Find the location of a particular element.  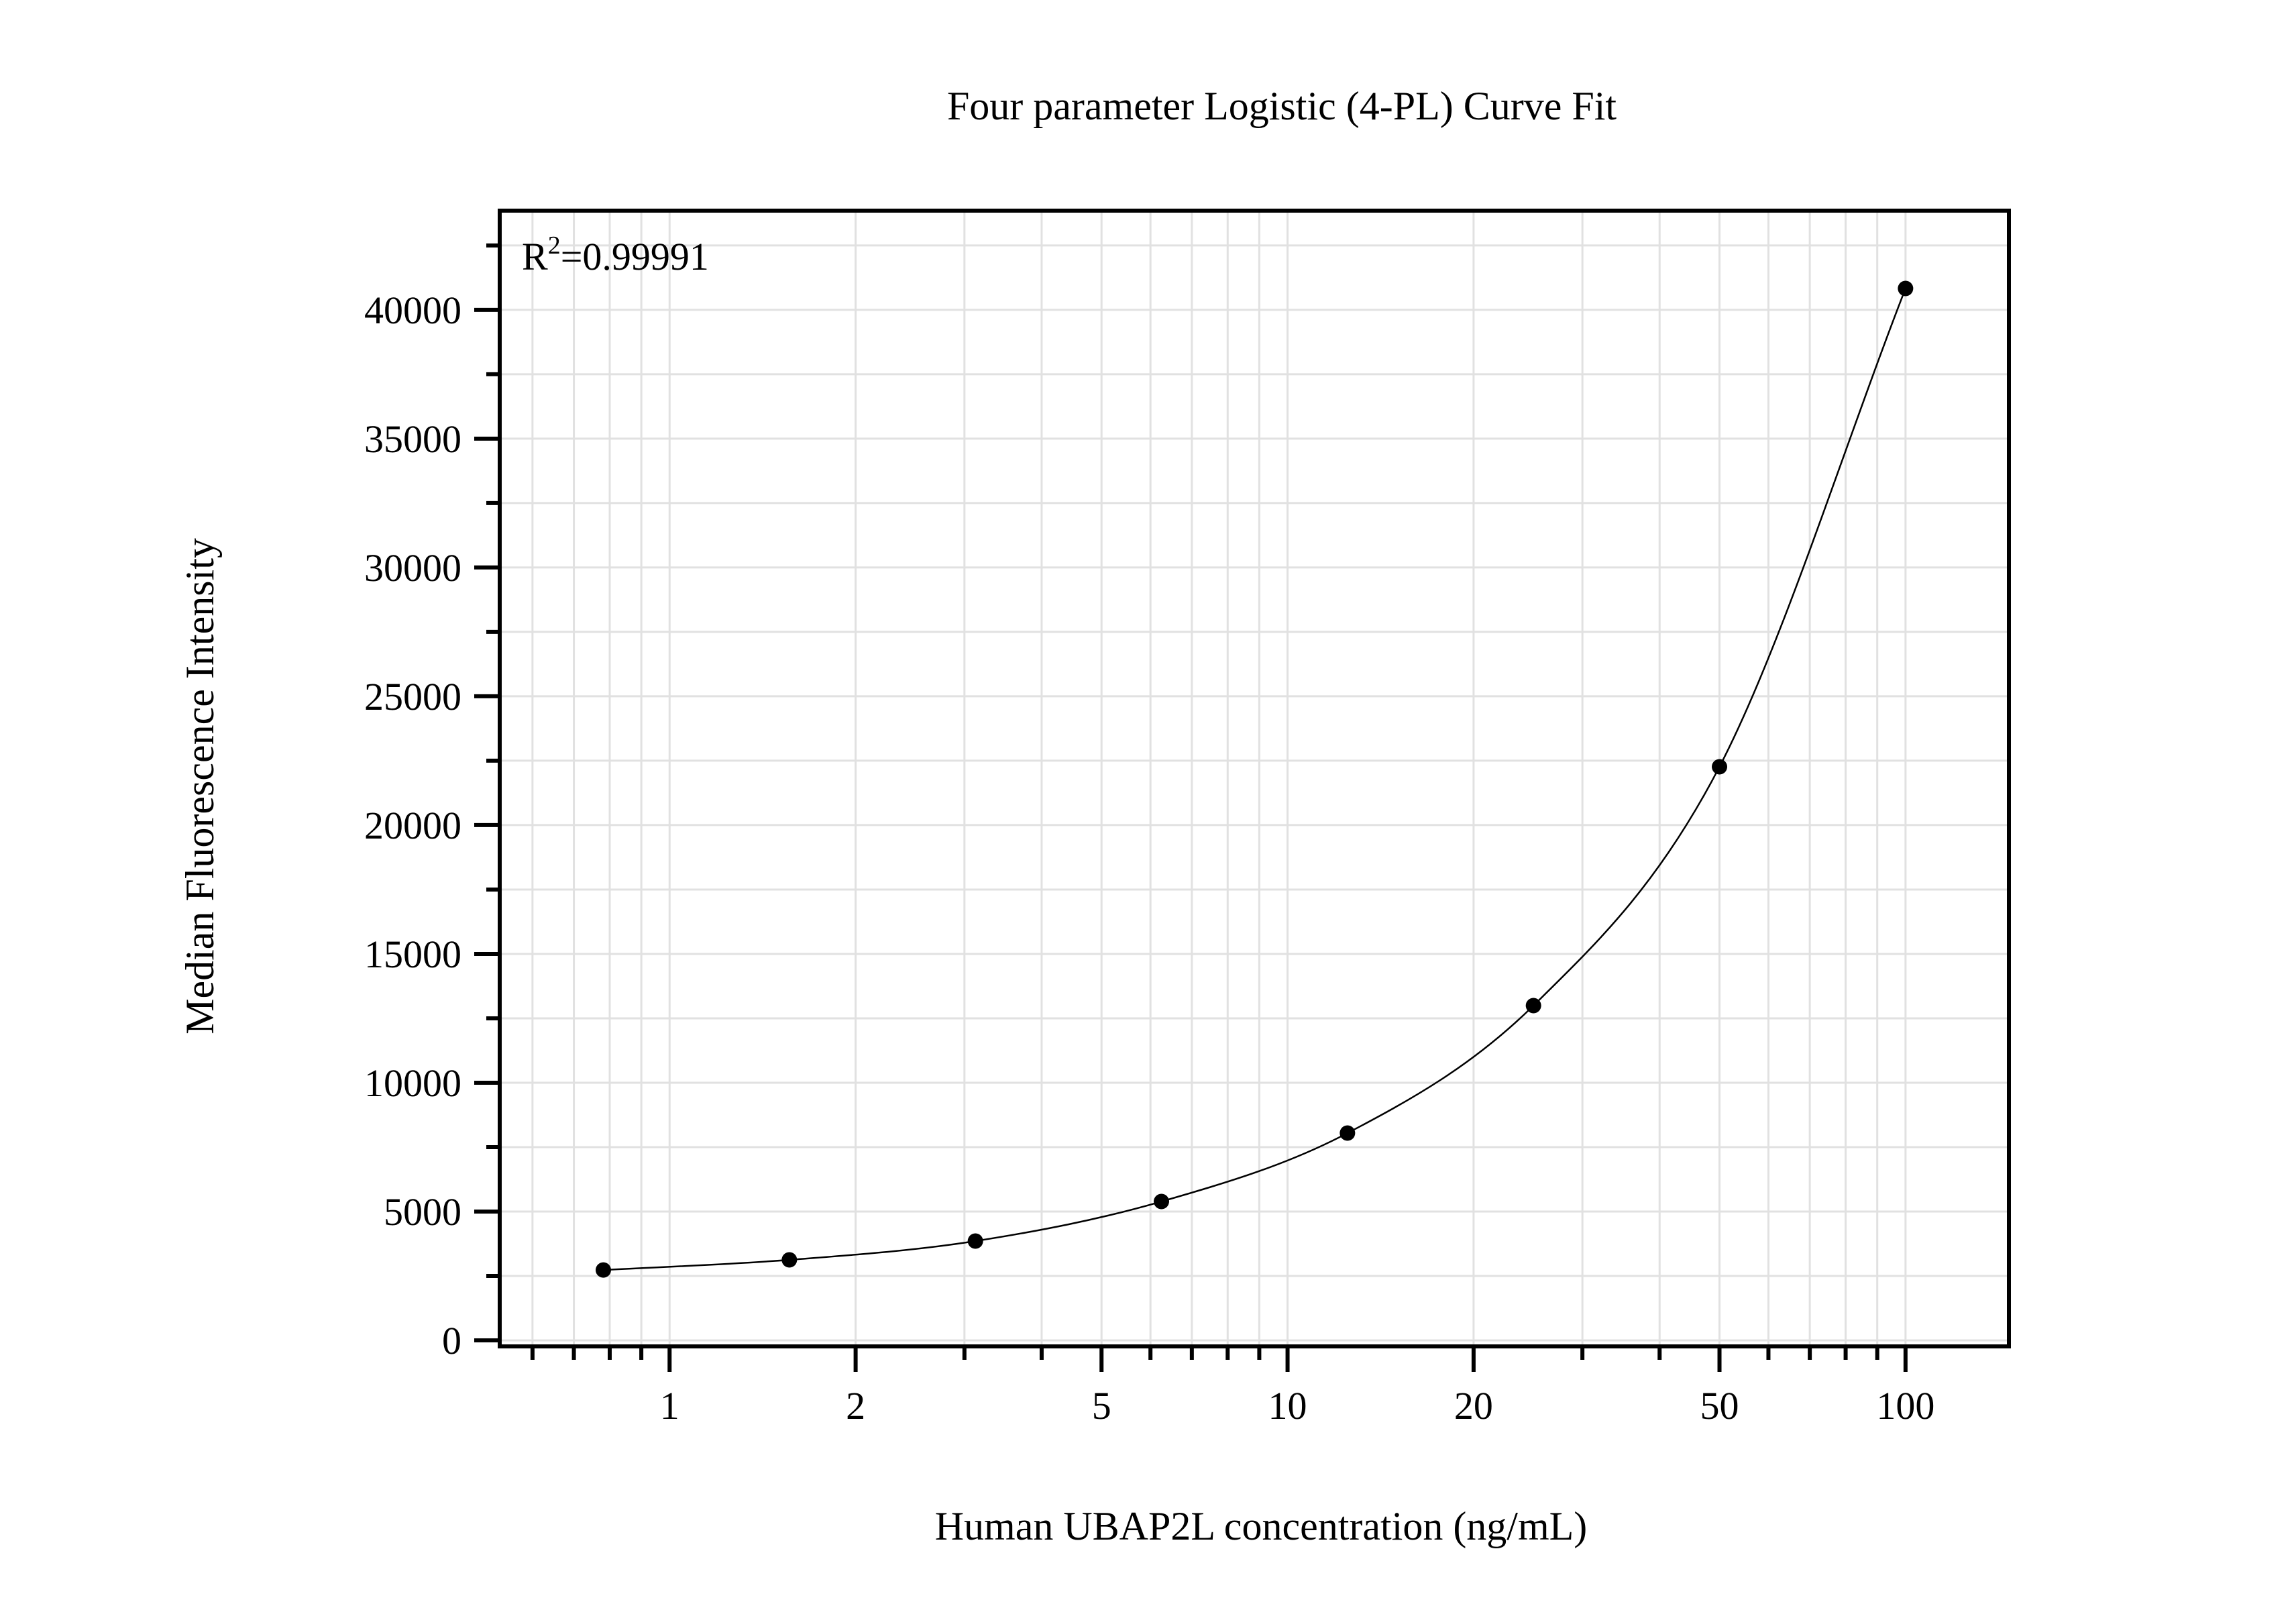

y-tick-label: 10000 is located at coordinates (413, 1083).